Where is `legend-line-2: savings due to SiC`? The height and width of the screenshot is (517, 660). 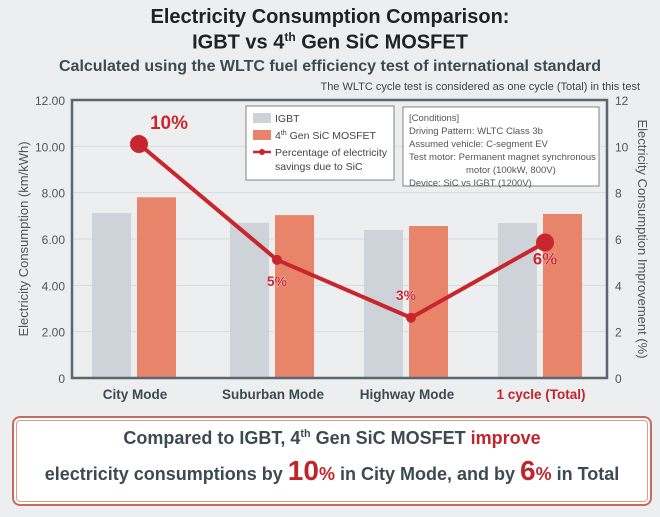 legend-line-2: savings due to SiC is located at coordinates (319, 167).